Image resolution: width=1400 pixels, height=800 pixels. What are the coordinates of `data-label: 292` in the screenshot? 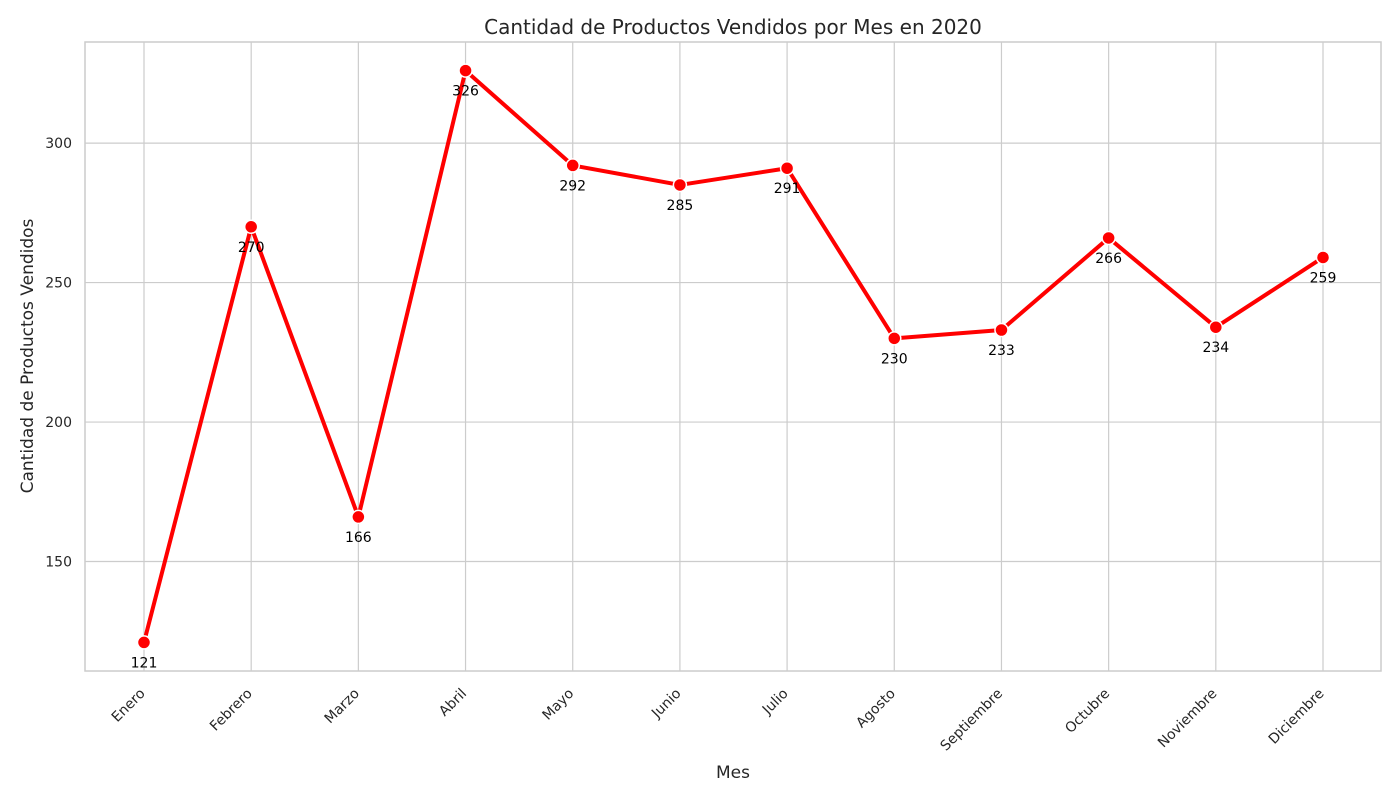 It's located at (572, 186).